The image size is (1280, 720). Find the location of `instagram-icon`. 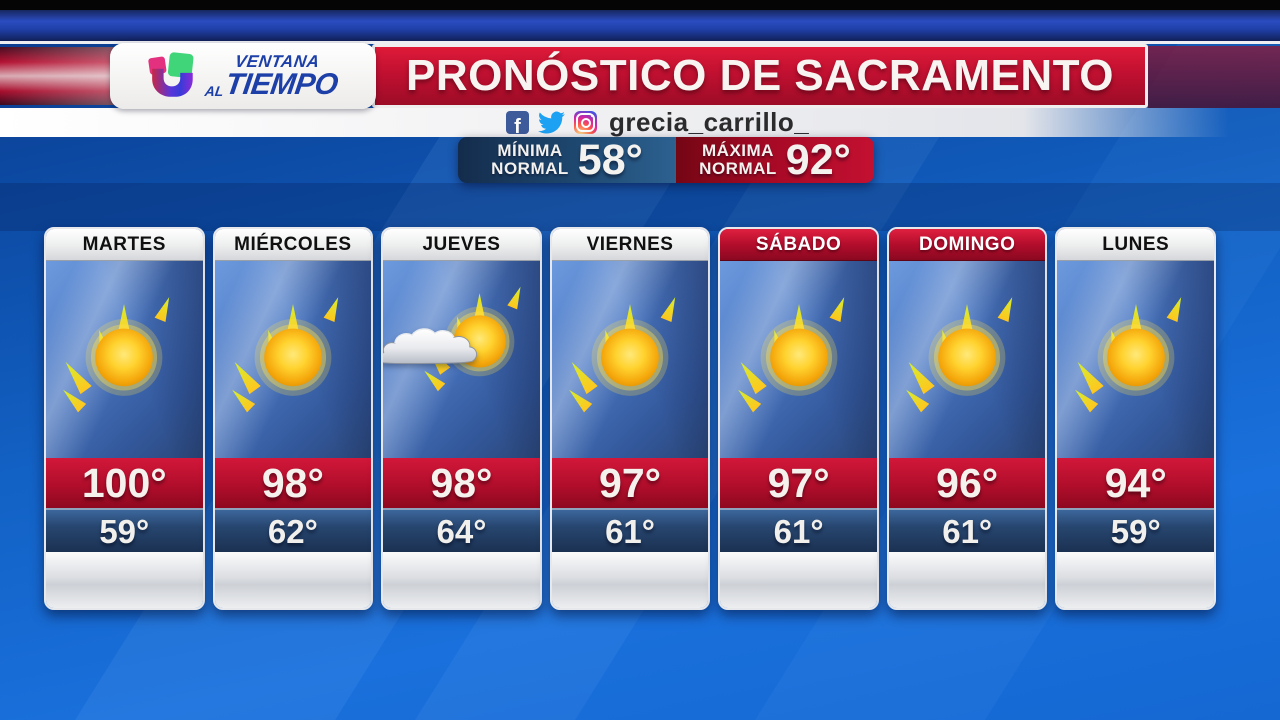

instagram-icon is located at coordinates (585, 122).